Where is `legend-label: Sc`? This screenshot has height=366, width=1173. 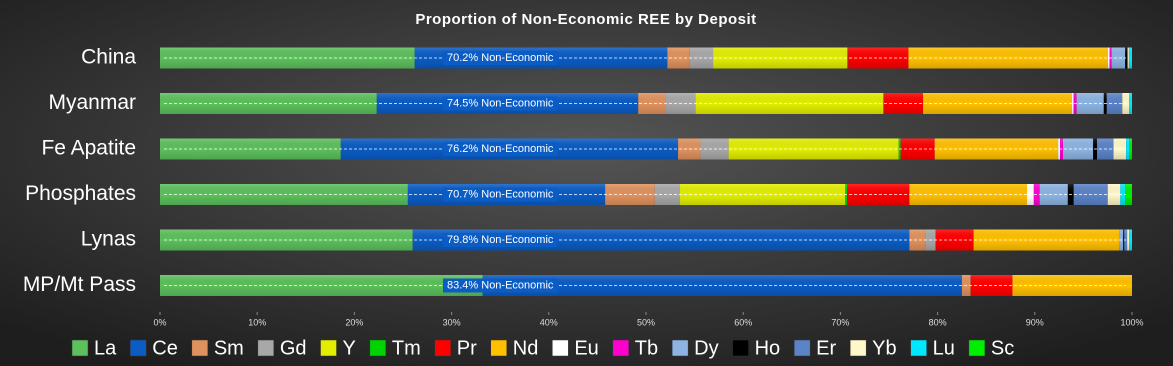
legend-label: Sc is located at coordinates (1002, 348).